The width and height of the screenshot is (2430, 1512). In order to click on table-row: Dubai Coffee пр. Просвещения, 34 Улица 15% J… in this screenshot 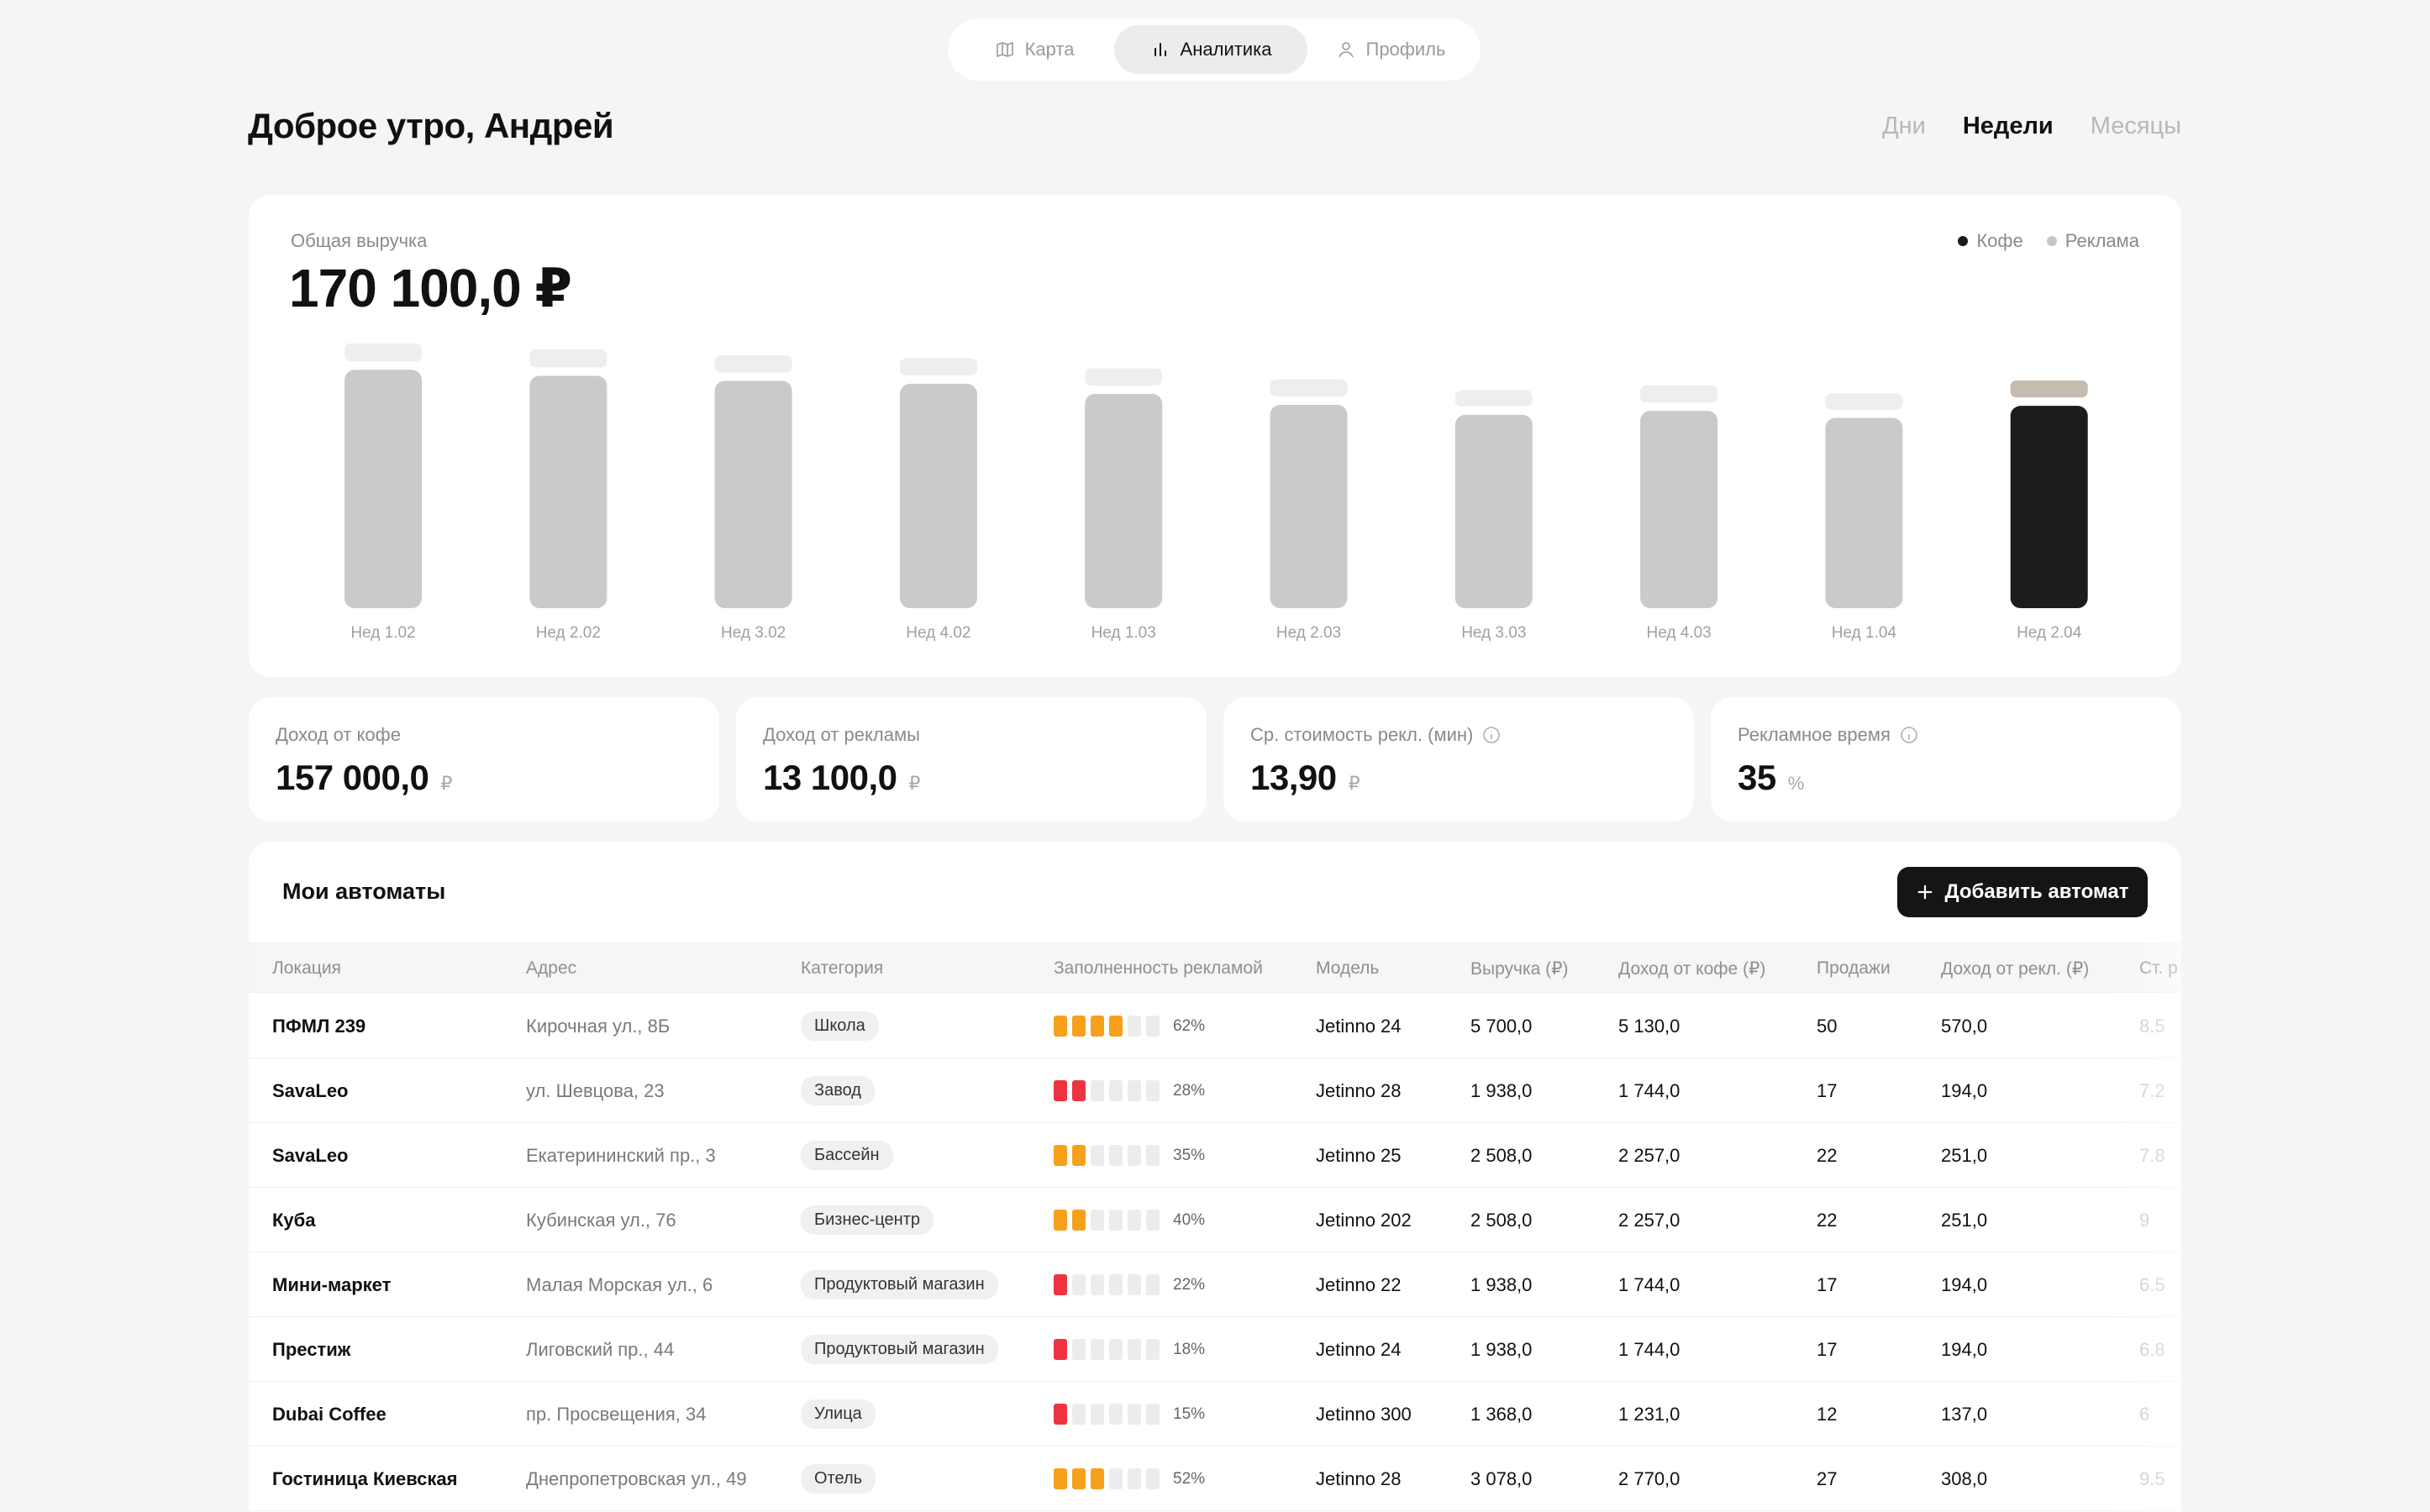, I will do `click(1215, 1414)`.